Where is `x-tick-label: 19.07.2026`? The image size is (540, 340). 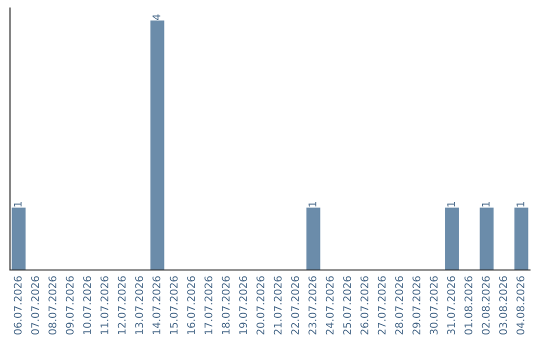
x-tick-label: 19.07.2026 is located at coordinates (243, 305).